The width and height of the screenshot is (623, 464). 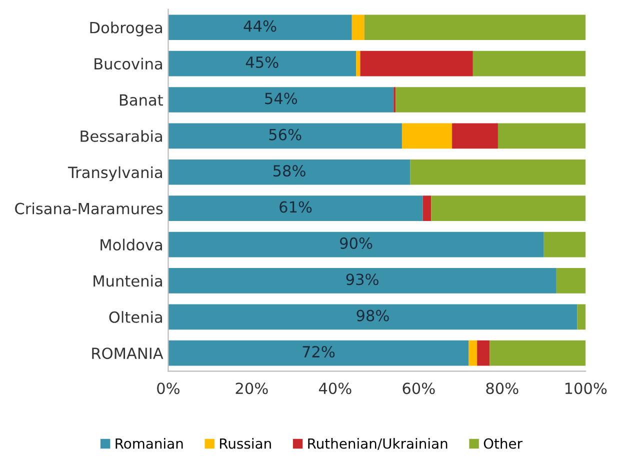 I want to click on data-label: 58%, so click(x=289, y=171).